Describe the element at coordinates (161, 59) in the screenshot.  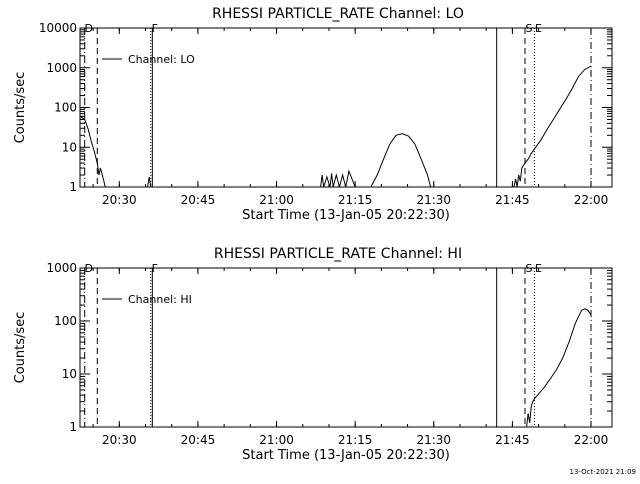
I see `legend-label: Channel: LO` at that location.